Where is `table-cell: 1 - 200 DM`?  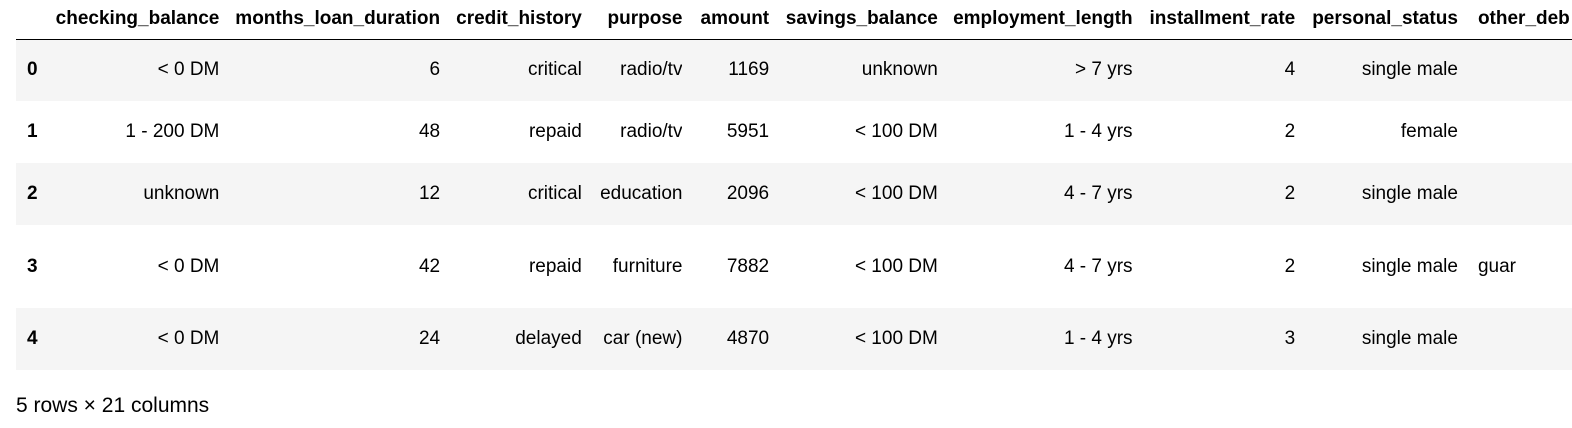
table-cell: 1 - 200 DM is located at coordinates (172, 131).